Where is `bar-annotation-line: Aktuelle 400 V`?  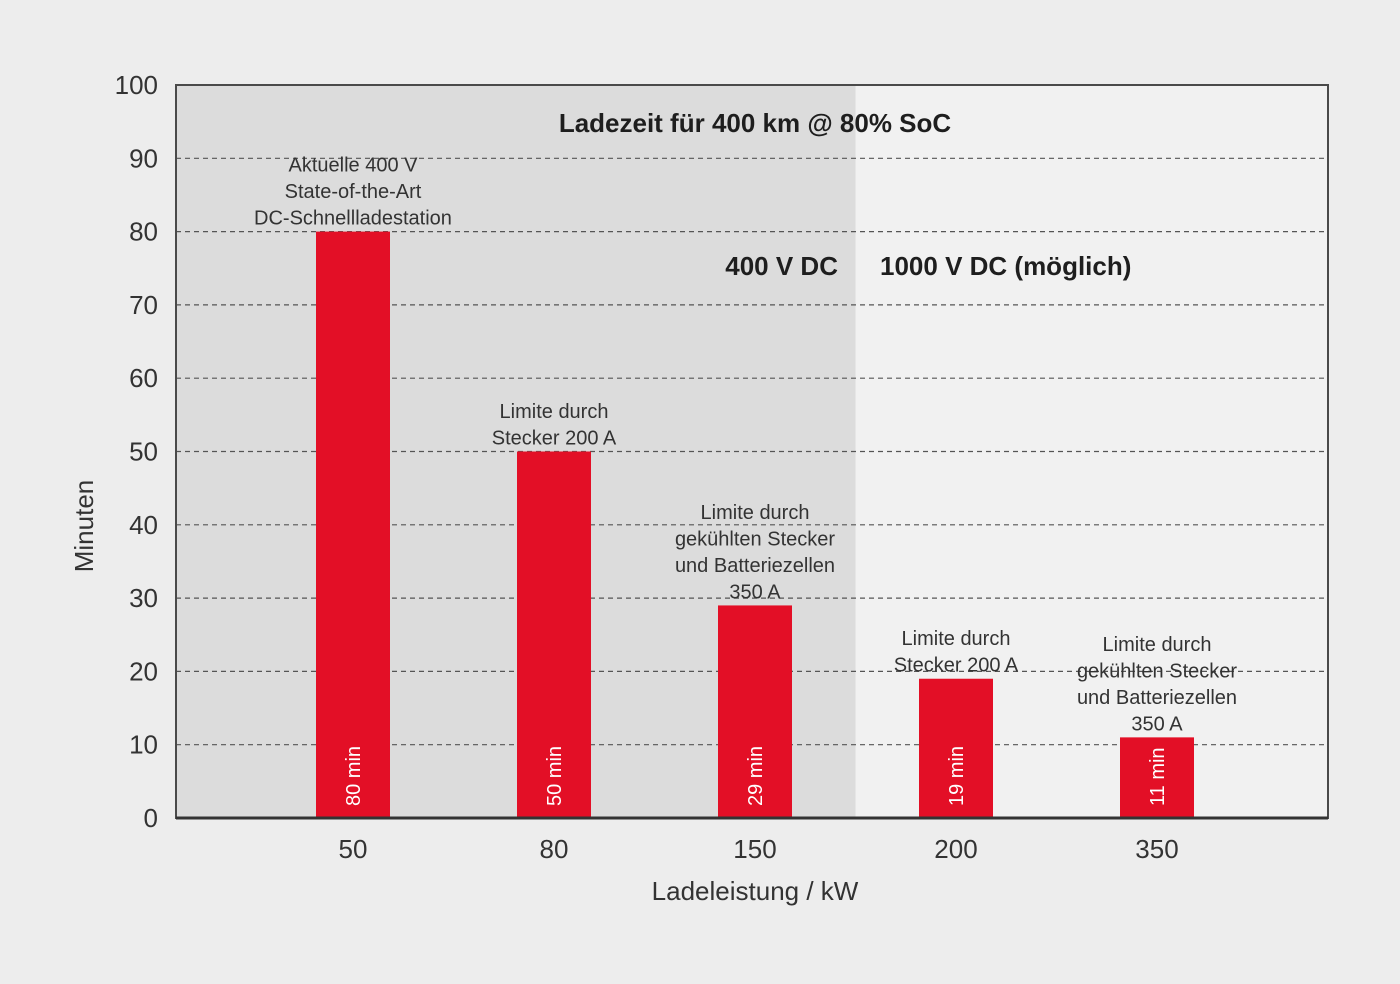
bar-annotation-line: Aktuelle 400 V is located at coordinates (354, 166).